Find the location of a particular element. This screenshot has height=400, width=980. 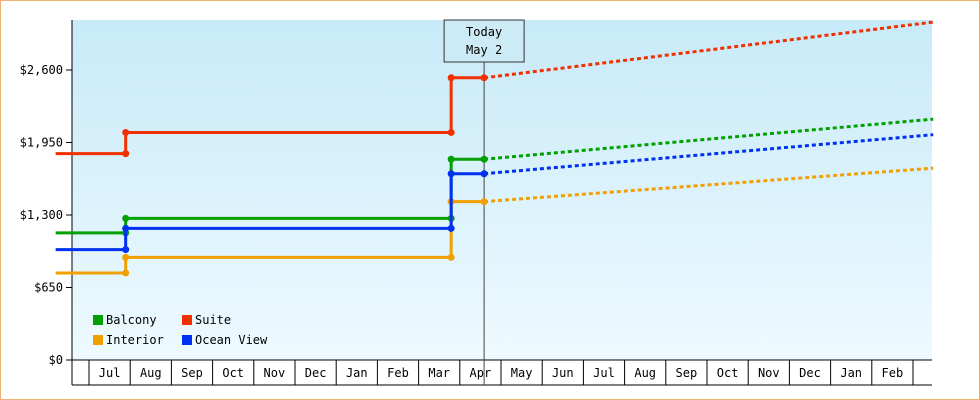

balcony-actual-line is located at coordinates (270, 196).